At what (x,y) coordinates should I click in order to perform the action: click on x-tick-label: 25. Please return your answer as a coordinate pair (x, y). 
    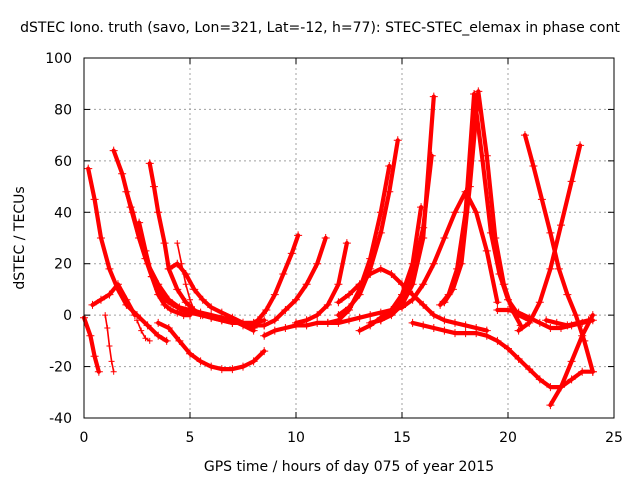
    Looking at the image, I should click on (614, 438).